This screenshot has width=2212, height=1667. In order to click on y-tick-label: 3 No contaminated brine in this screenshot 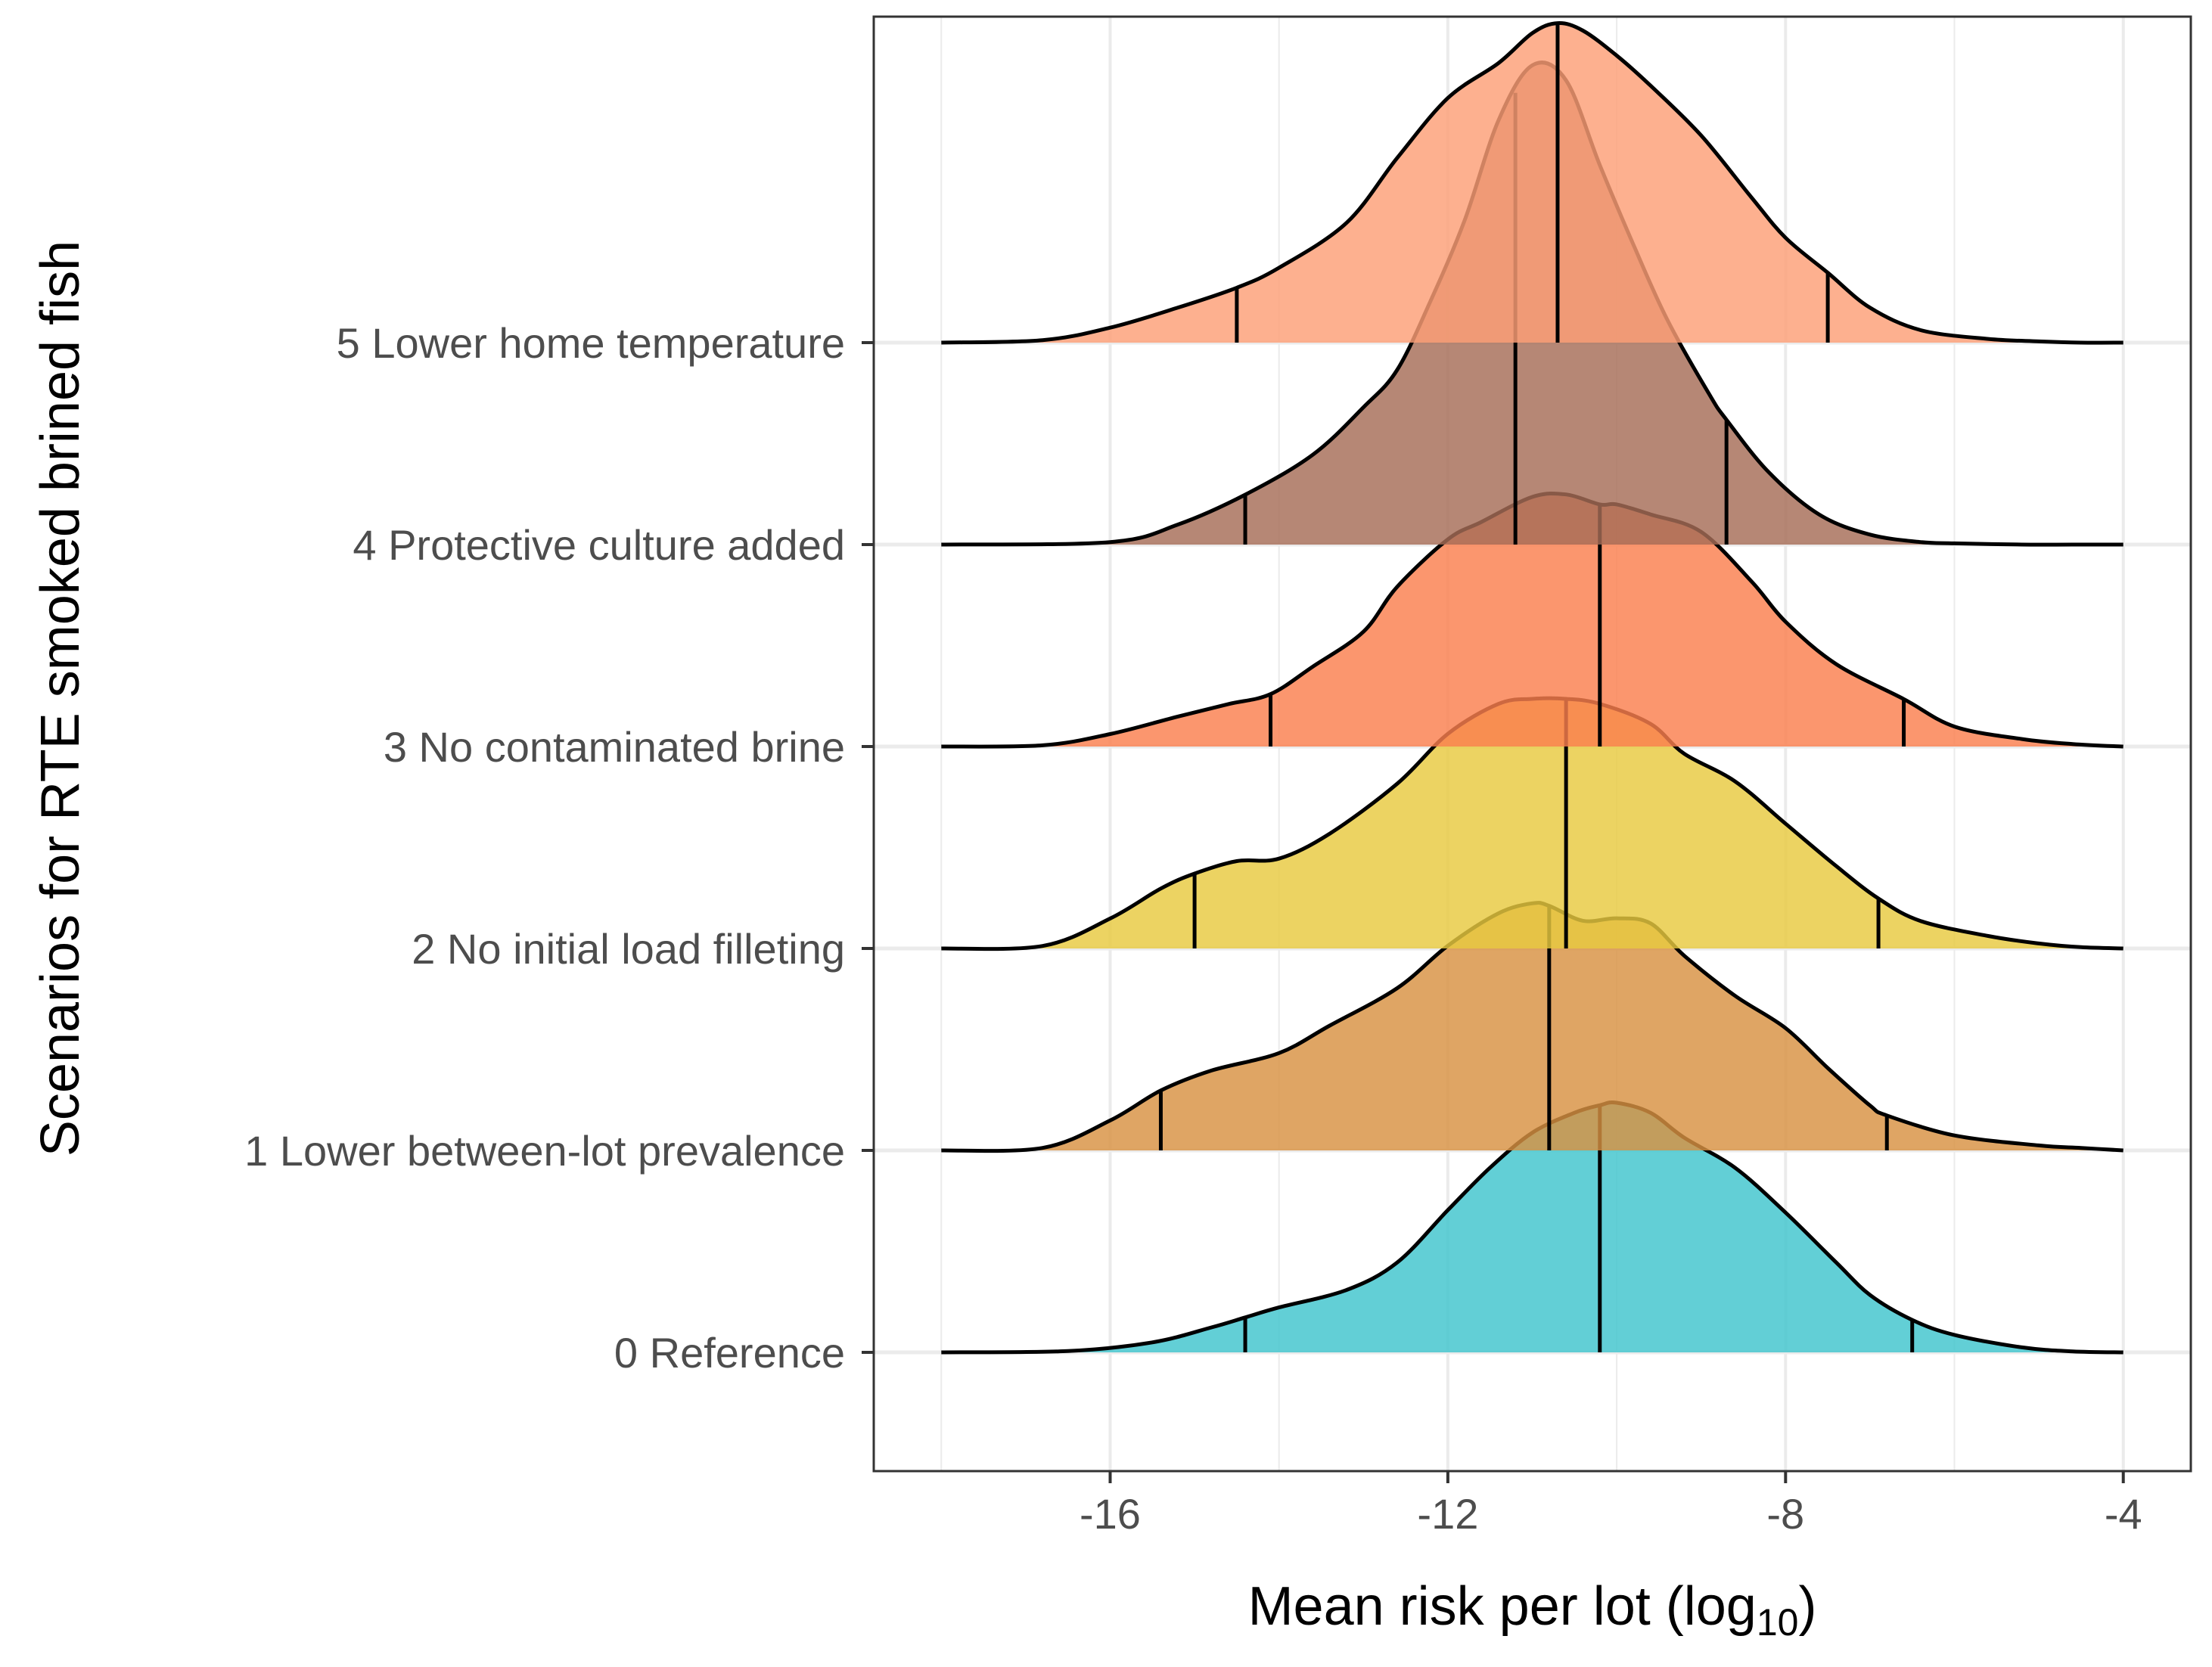, I will do `click(614, 747)`.